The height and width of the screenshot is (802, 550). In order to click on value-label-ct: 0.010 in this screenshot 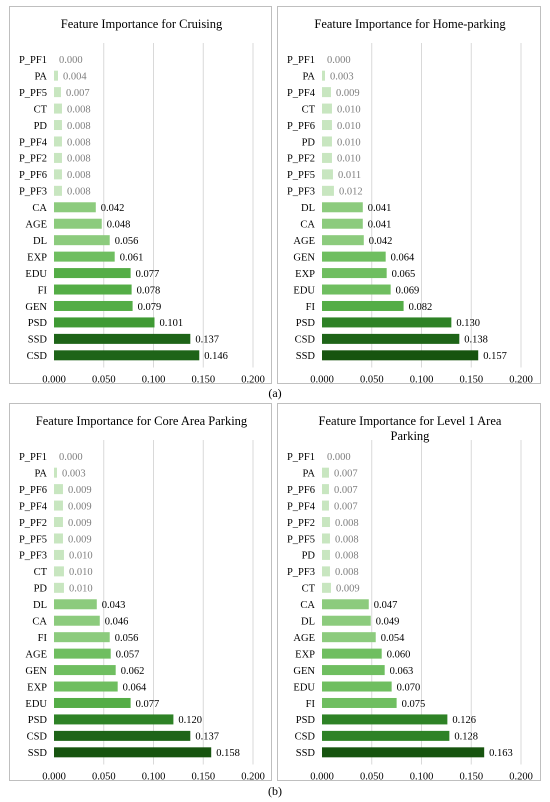, I will do `click(81, 572)`.